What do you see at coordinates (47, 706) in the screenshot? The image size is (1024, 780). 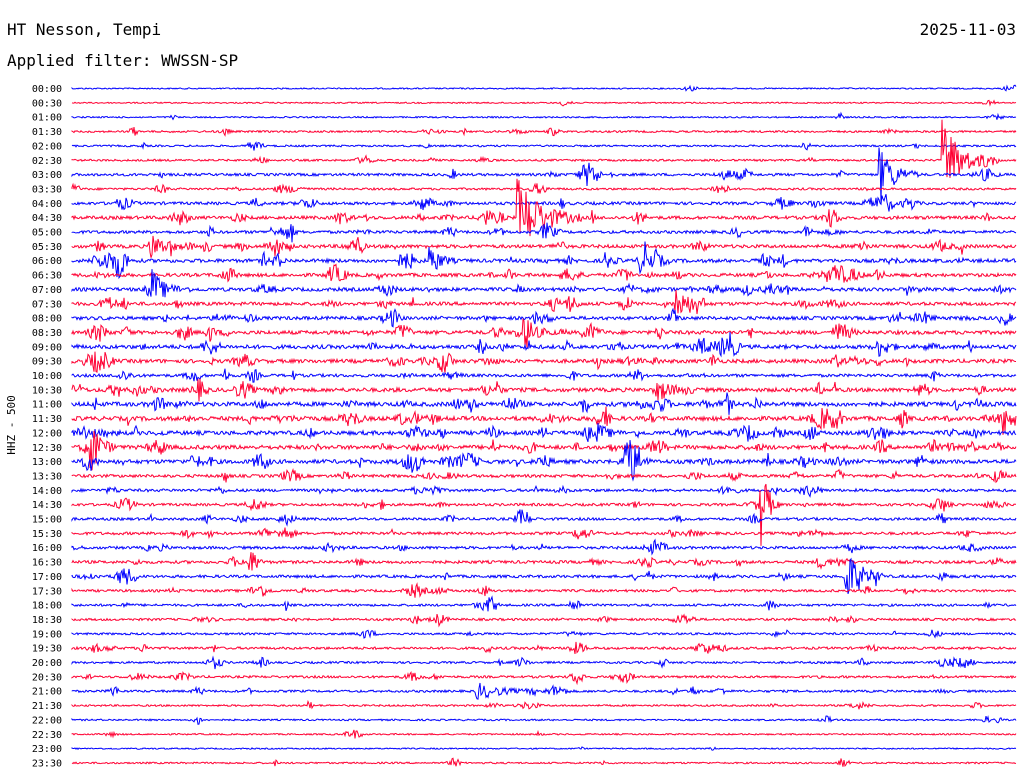 I see `time-label: 21:30` at bounding box center [47, 706].